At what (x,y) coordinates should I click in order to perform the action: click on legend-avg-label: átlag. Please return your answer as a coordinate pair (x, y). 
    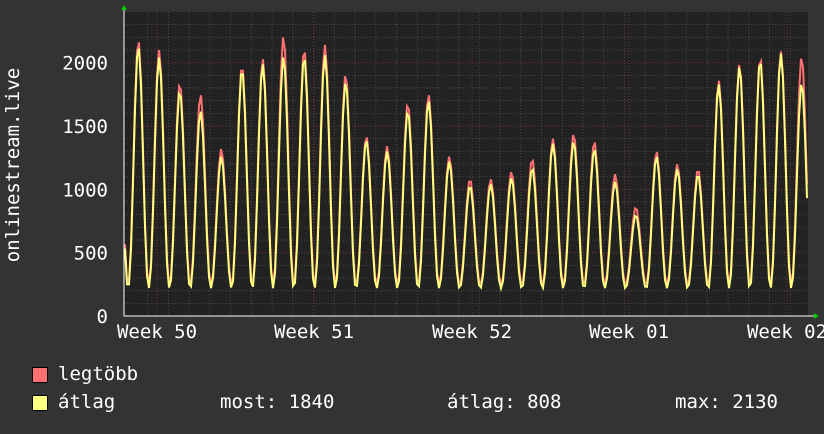
    Looking at the image, I should click on (87, 402).